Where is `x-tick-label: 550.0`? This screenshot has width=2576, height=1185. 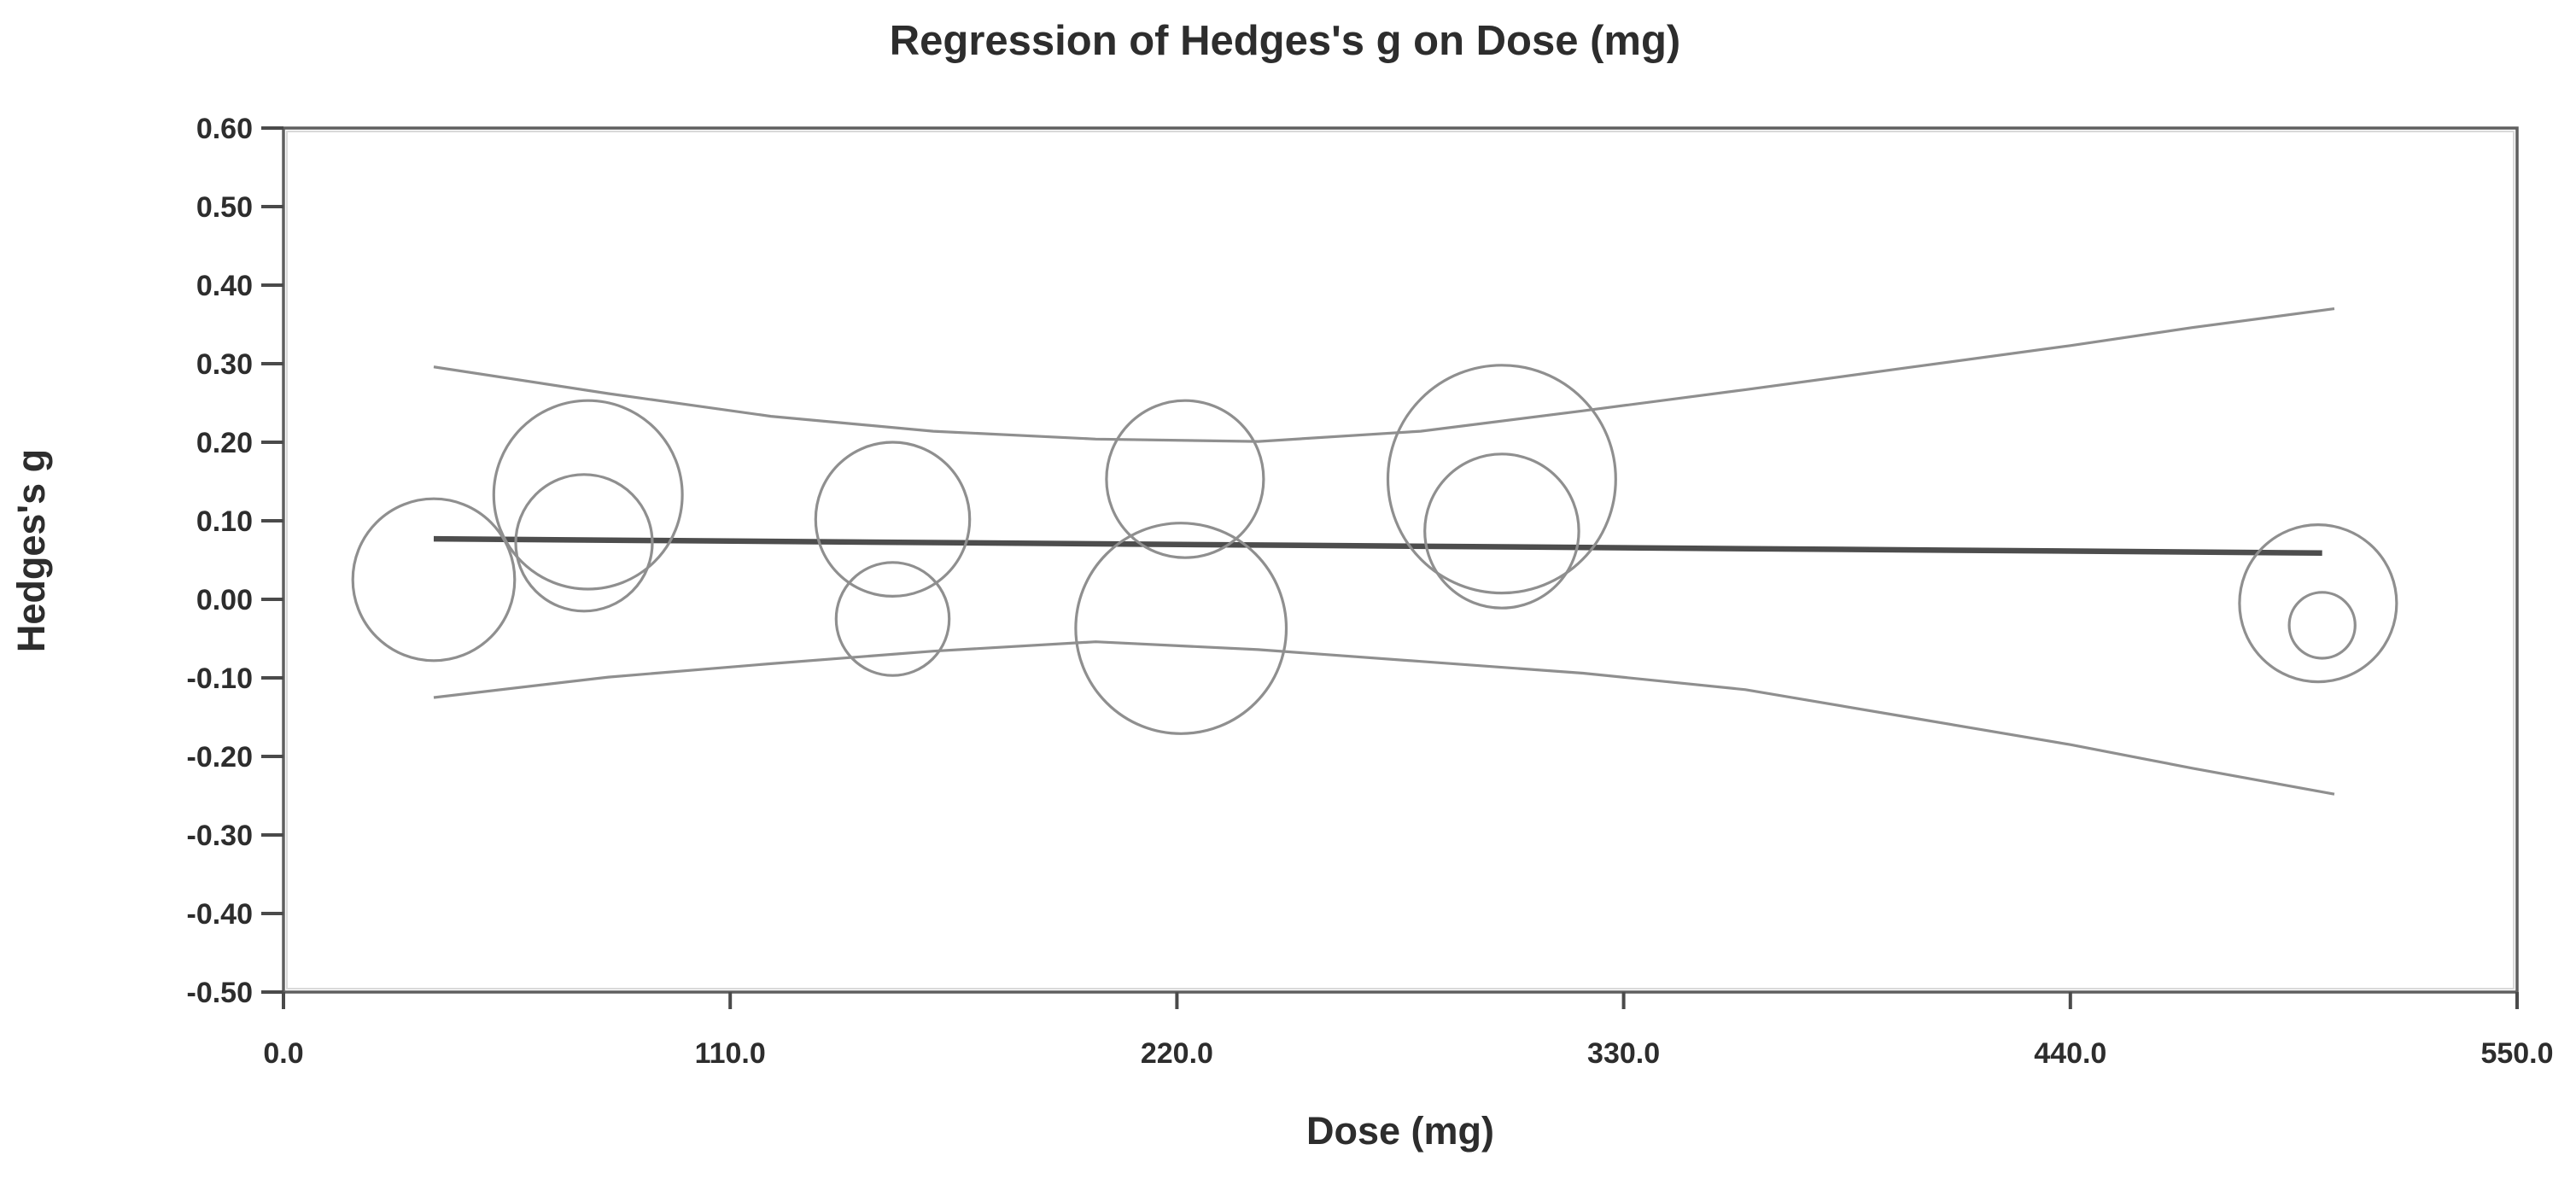 x-tick-label: 550.0 is located at coordinates (2516, 1053).